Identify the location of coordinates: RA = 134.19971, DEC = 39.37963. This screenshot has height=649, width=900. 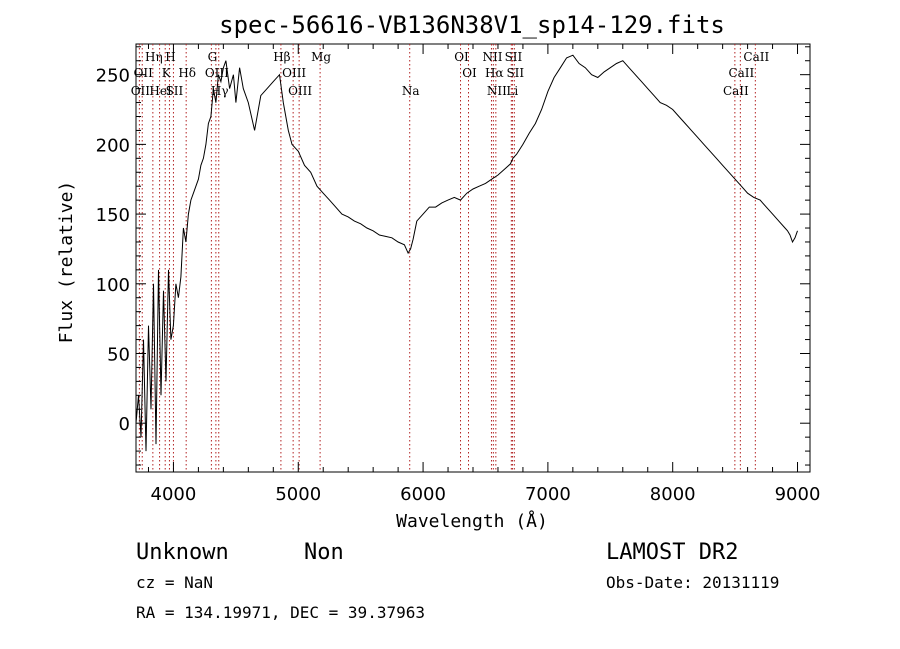
(280, 612).